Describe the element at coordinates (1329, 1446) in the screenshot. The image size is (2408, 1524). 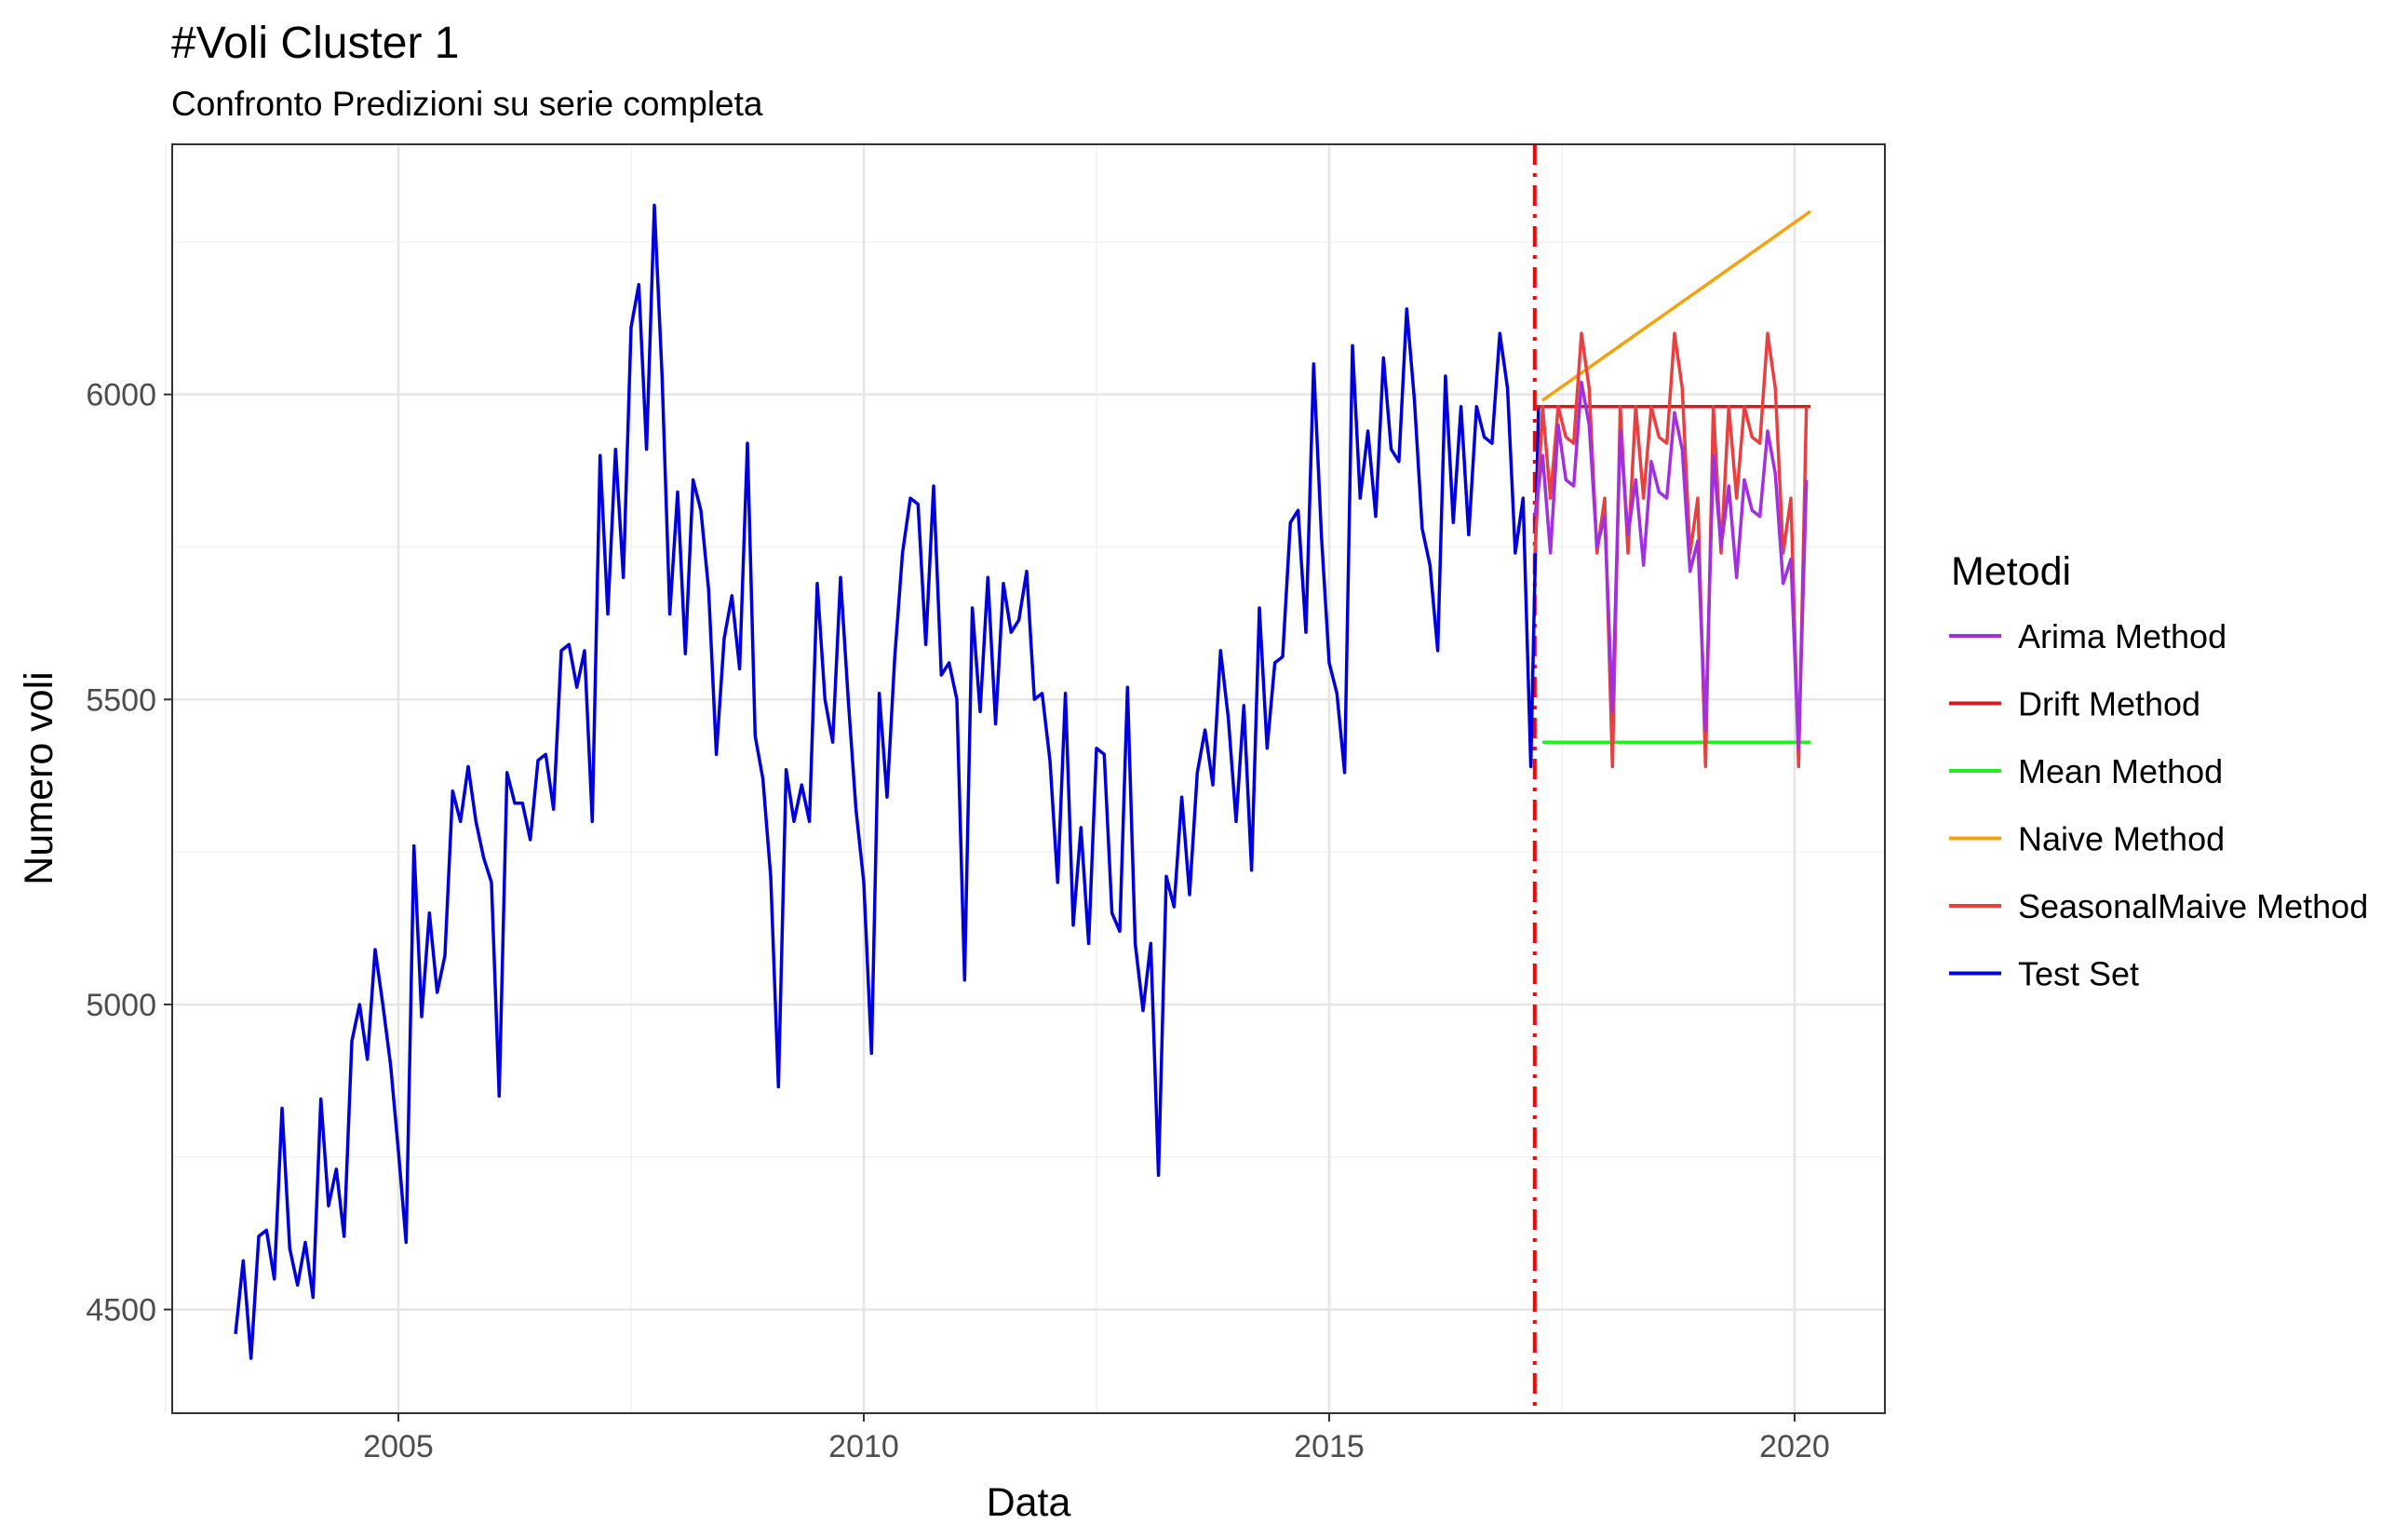
I see `x-tick-label: 2015` at that location.